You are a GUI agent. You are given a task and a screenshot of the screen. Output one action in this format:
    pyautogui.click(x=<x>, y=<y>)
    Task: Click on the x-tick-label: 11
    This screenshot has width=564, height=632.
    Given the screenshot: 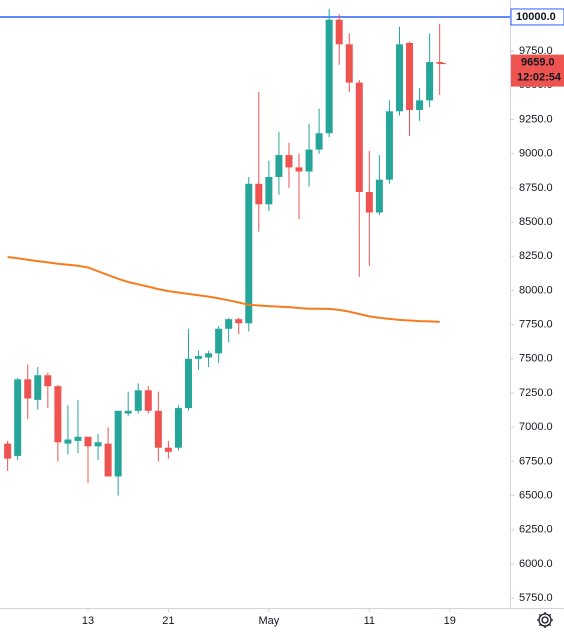 What is the action you would take?
    pyautogui.click(x=369, y=621)
    